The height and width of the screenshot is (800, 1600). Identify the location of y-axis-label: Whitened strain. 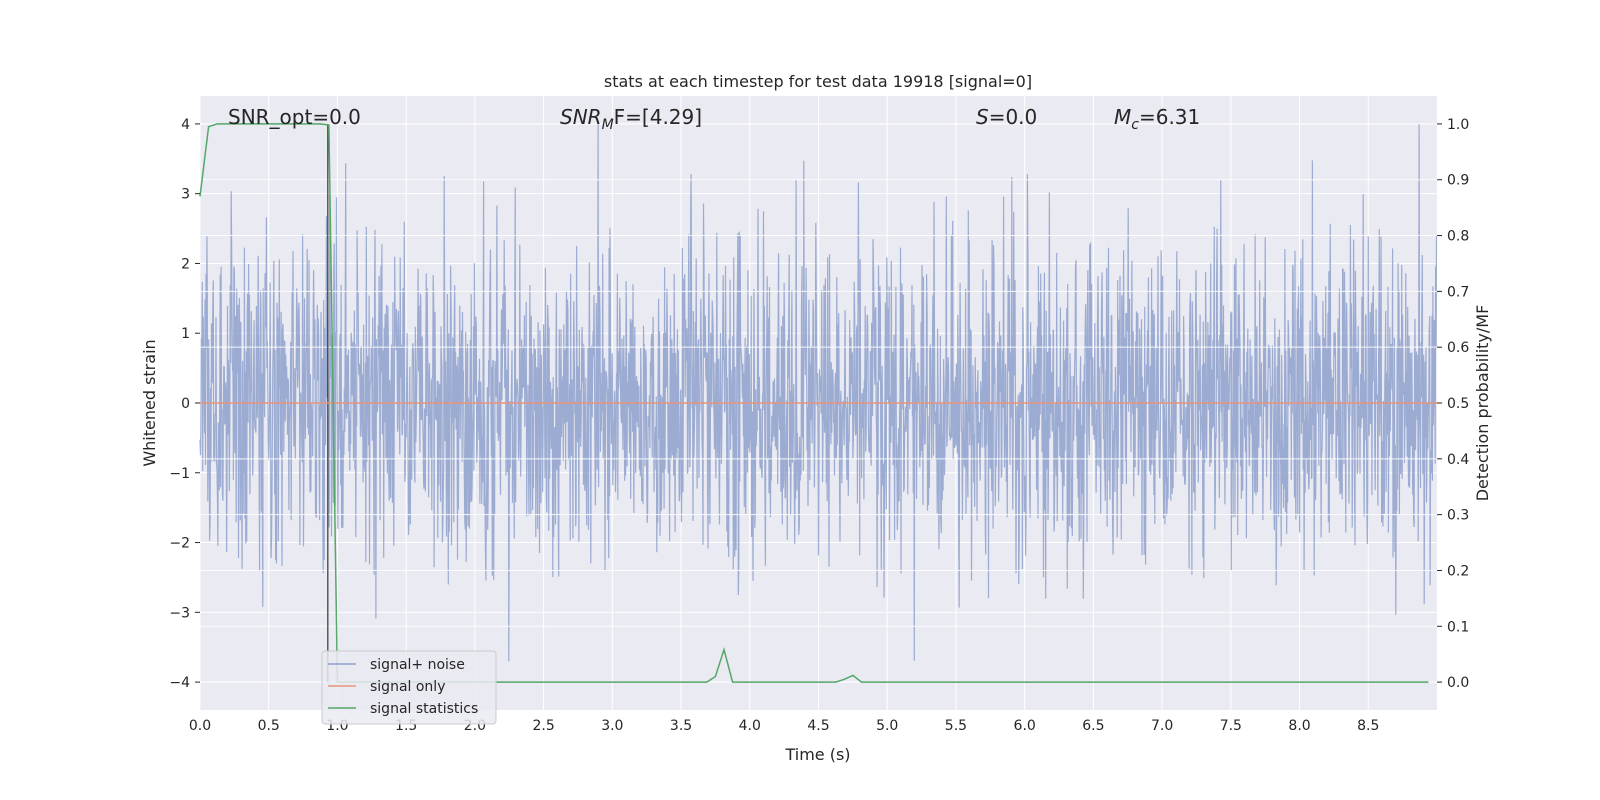
(149, 402).